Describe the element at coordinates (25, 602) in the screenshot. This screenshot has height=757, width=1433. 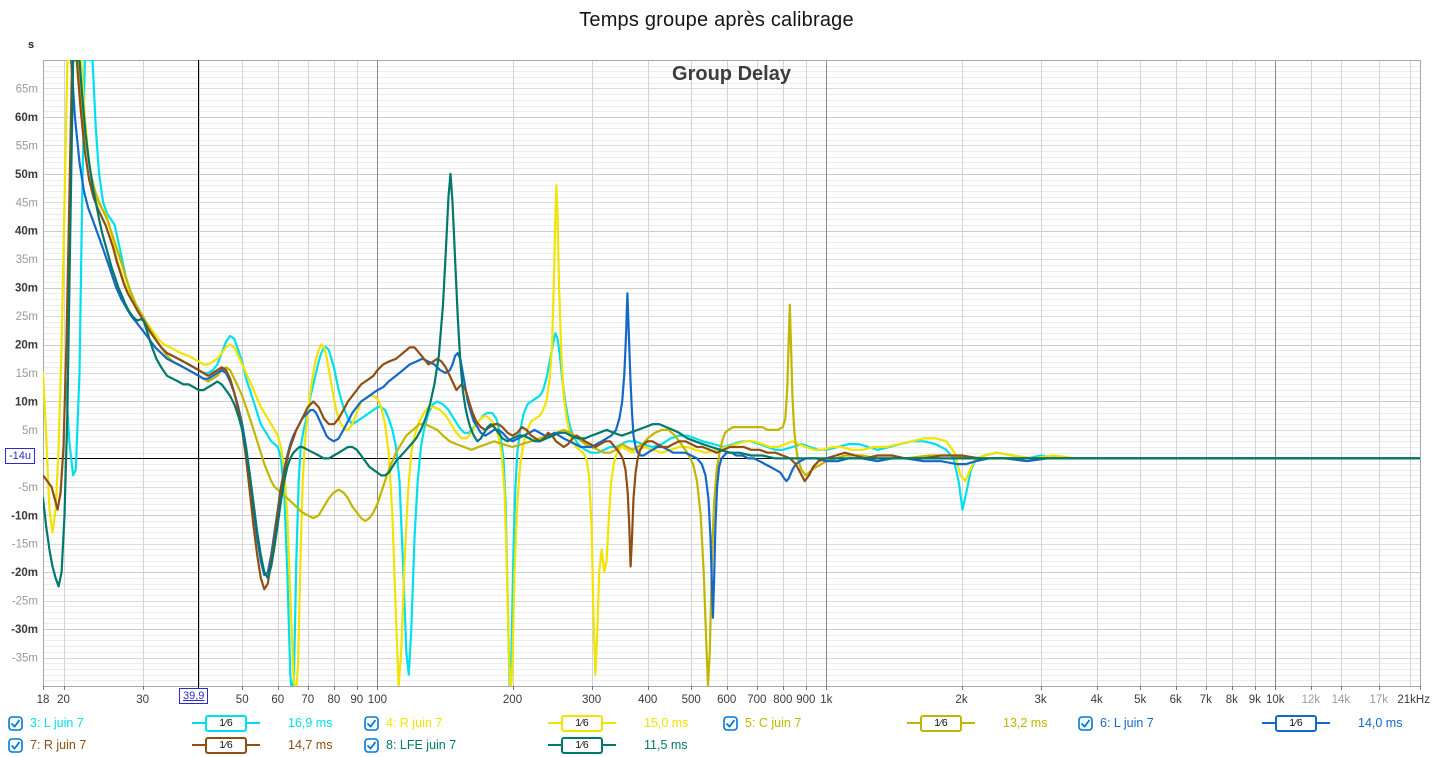
I see `svg-text: -25m` at that location.